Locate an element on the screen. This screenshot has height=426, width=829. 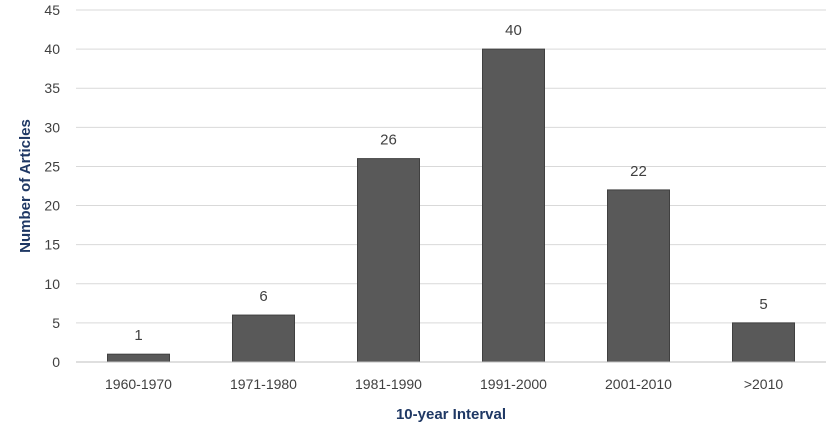
y-tick-label: 5 is located at coordinates (56, 323).